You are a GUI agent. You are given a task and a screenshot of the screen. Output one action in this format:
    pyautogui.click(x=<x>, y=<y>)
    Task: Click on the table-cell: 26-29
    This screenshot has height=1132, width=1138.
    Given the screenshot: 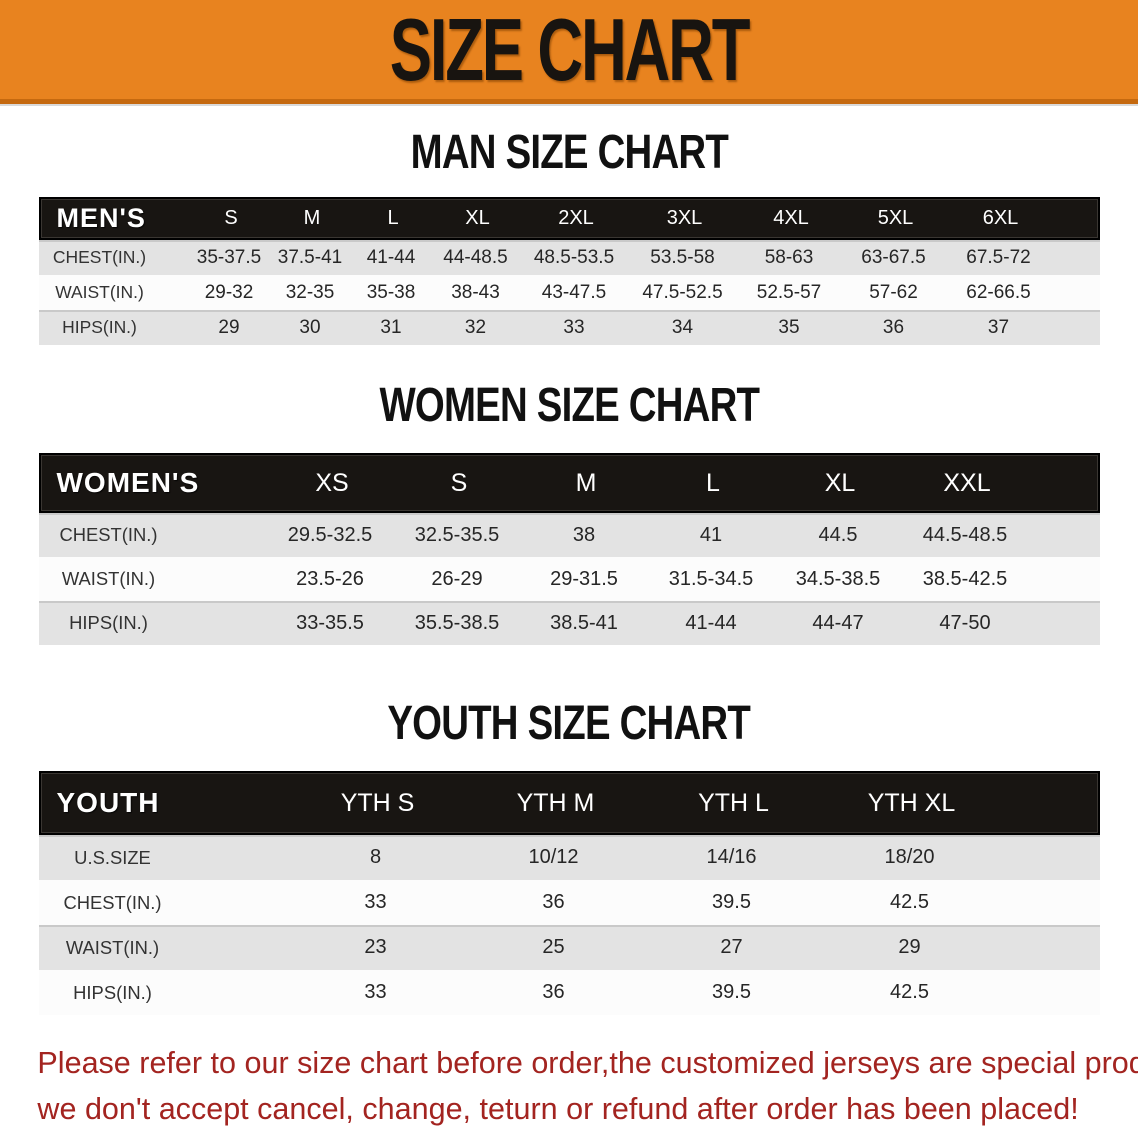 What is the action you would take?
    pyautogui.click(x=457, y=578)
    